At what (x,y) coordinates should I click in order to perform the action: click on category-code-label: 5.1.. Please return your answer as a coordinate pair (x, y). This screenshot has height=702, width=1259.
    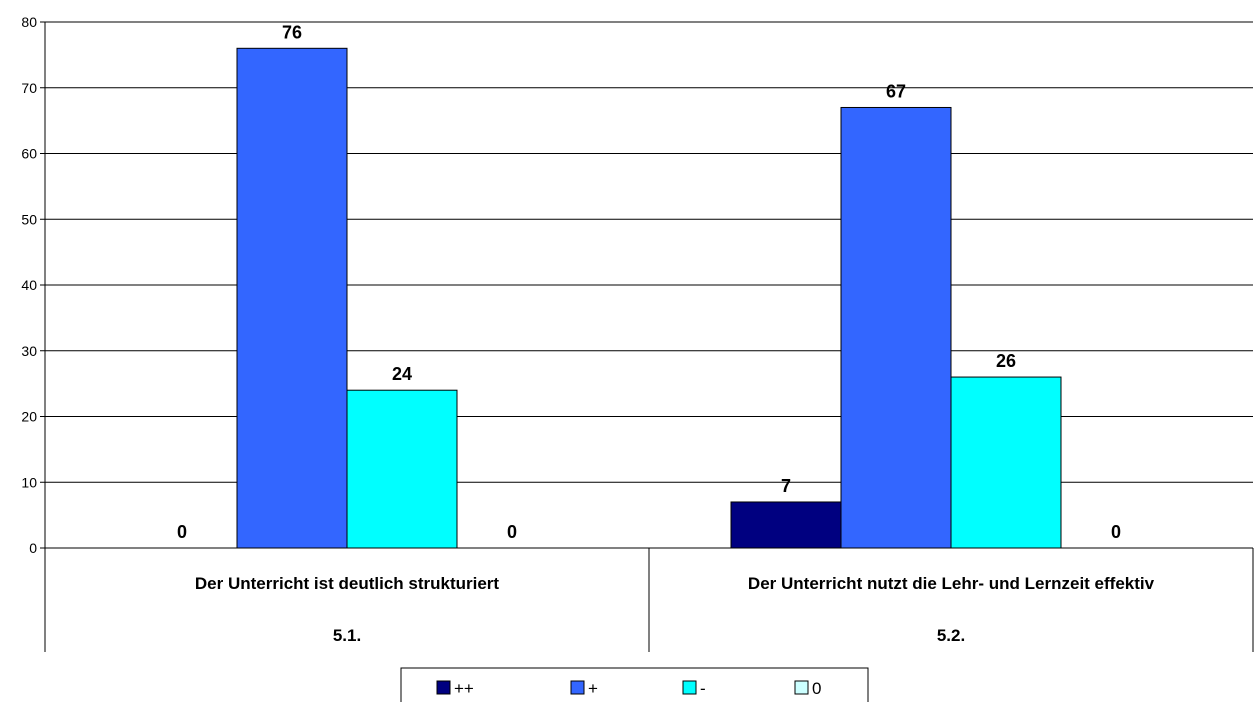
    Looking at the image, I should click on (347, 635).